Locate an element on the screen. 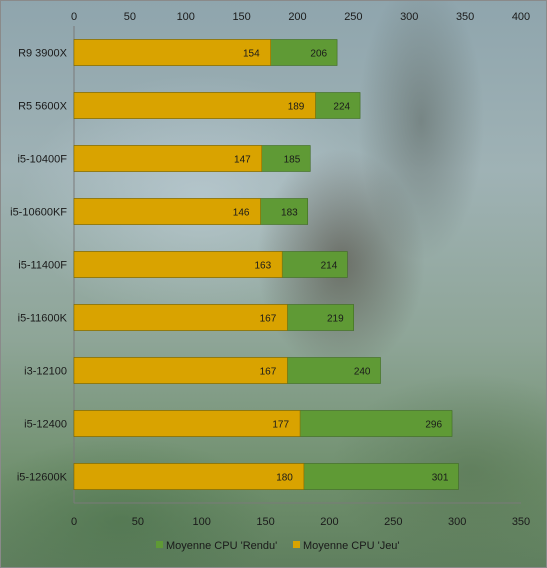 This screenshot has height=568, width=547. data-label-jeu: 180 is located at coordinates (284, 478).